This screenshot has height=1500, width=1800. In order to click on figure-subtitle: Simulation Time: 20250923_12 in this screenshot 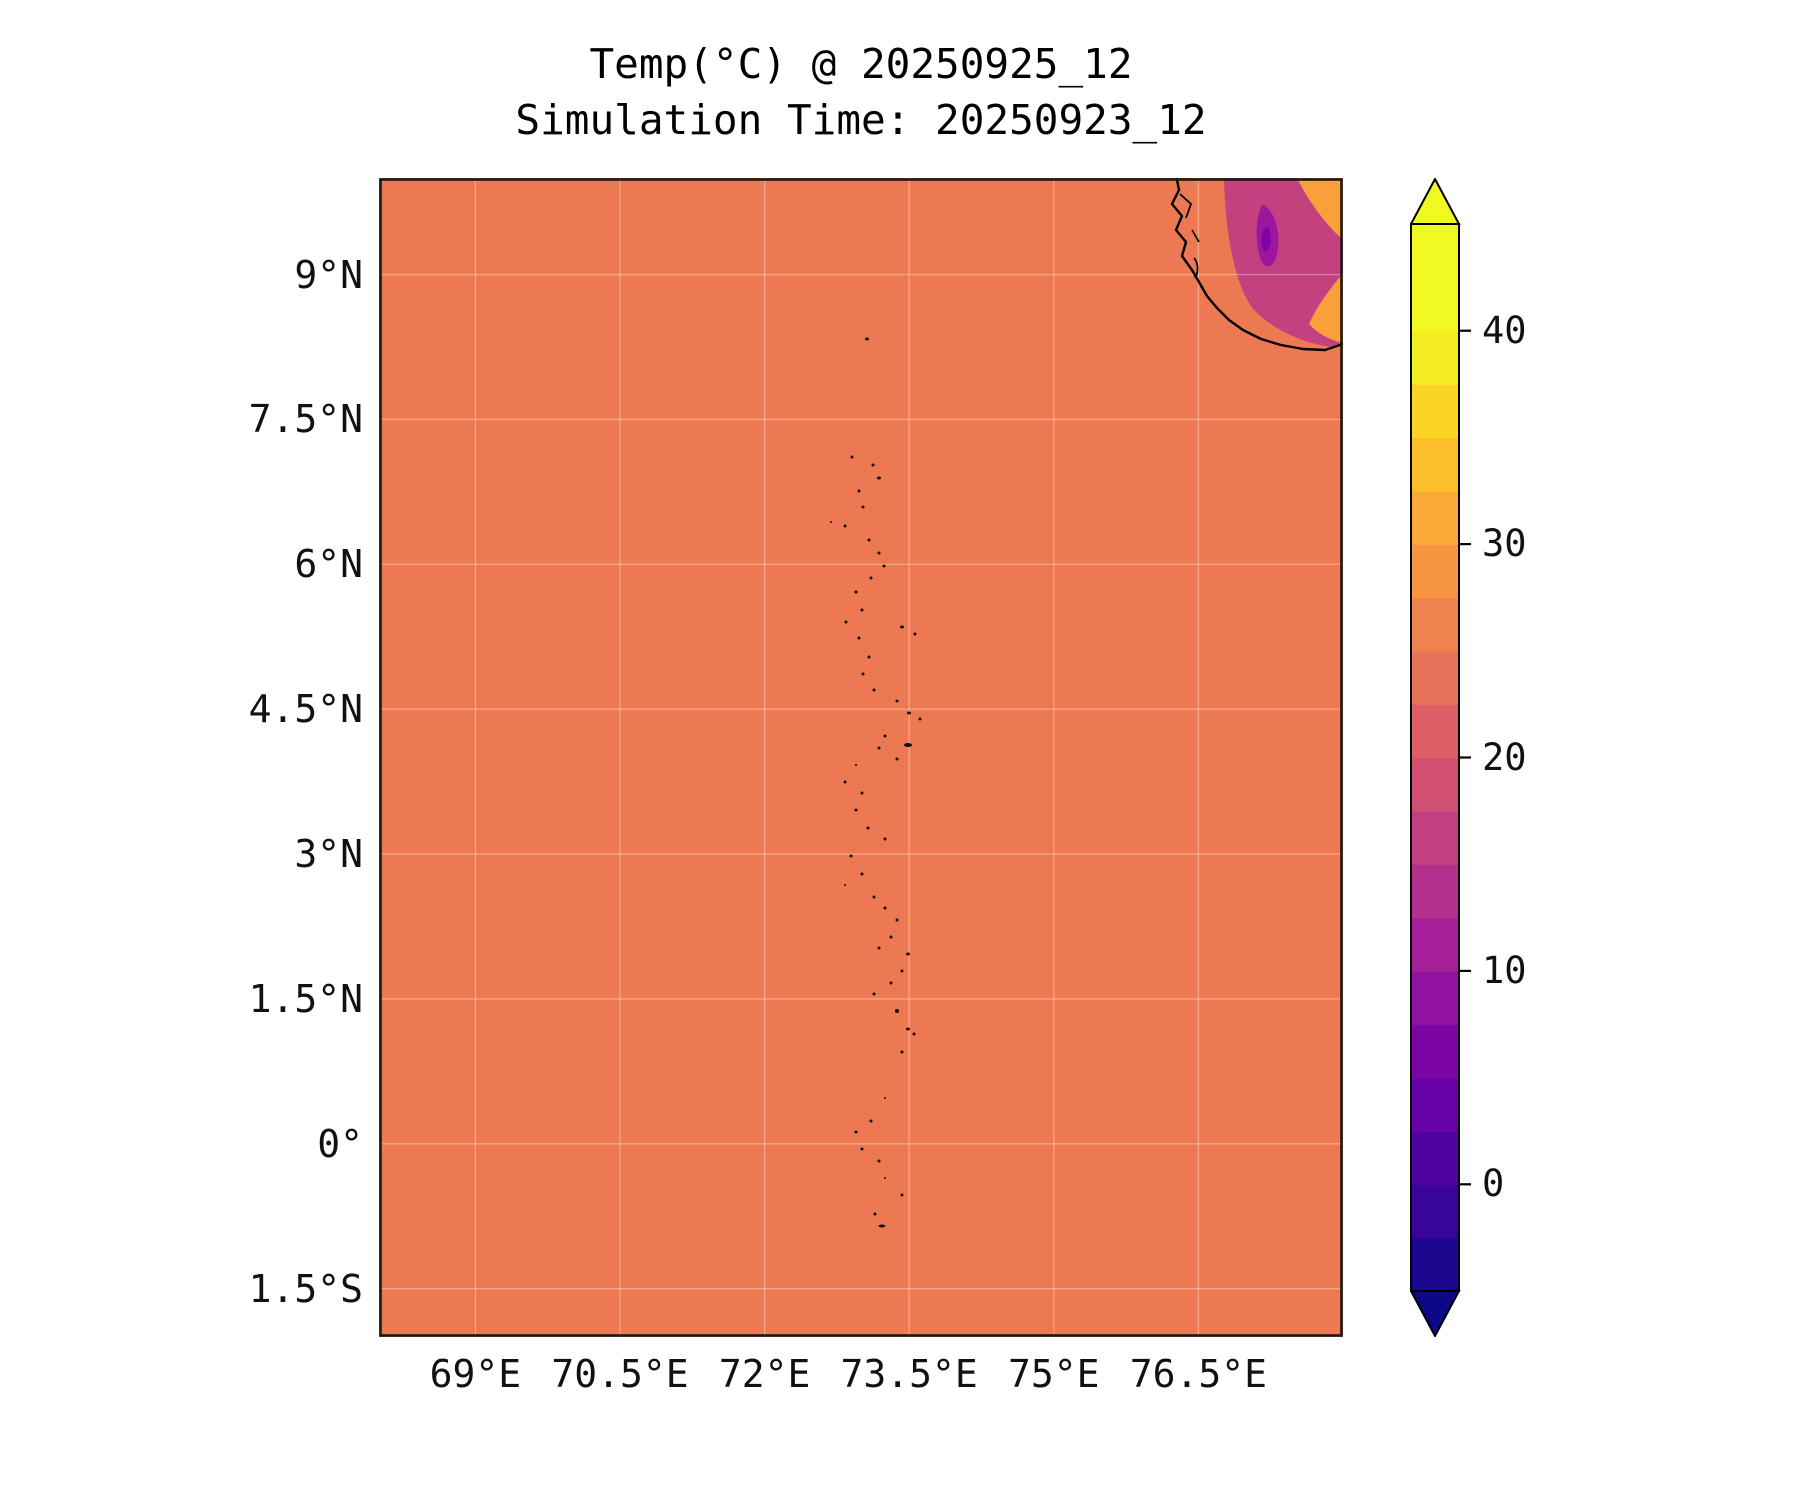, I will do `click(861, 120)`.